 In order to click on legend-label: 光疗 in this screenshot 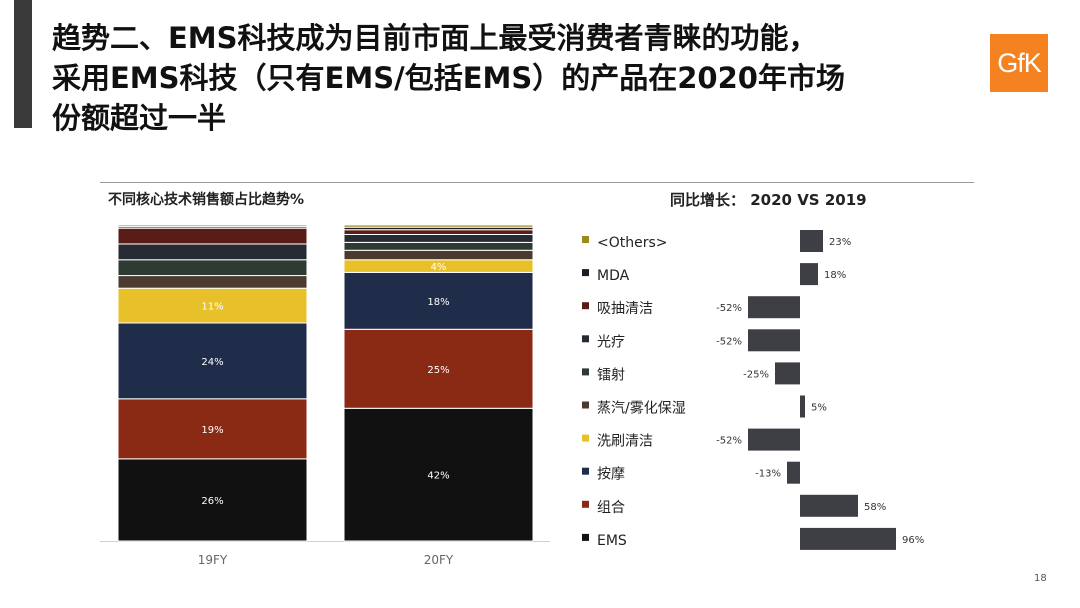, I will do `click(611, 342)`.